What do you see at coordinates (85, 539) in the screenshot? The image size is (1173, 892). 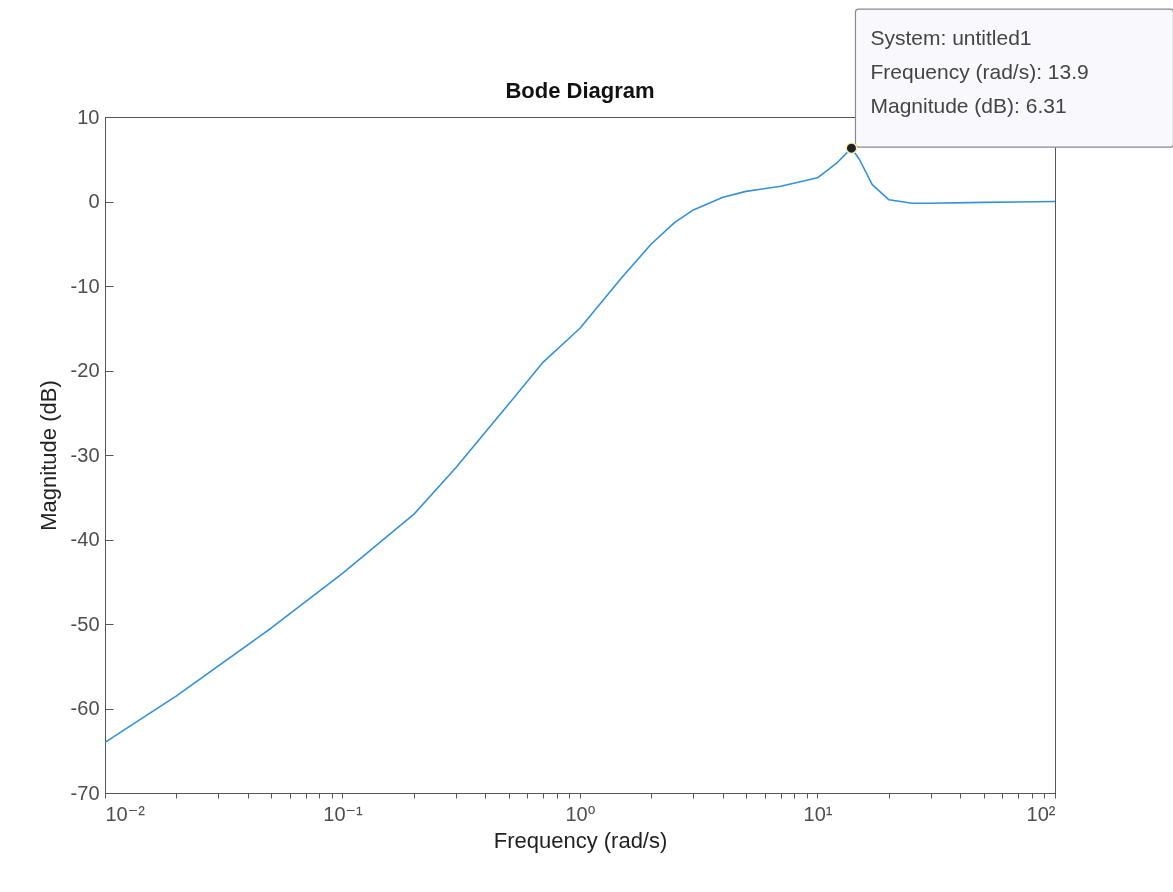 I see `y-tick-label: -40` at bounding box center [85, 539].